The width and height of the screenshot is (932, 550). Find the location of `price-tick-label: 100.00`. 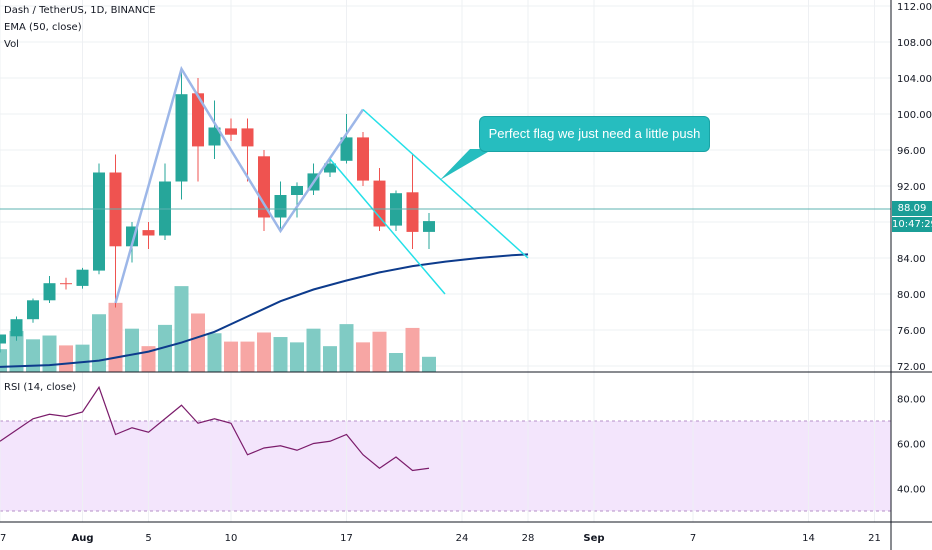

price-tick-label: 100.00 is located at coordinates (914, 115).